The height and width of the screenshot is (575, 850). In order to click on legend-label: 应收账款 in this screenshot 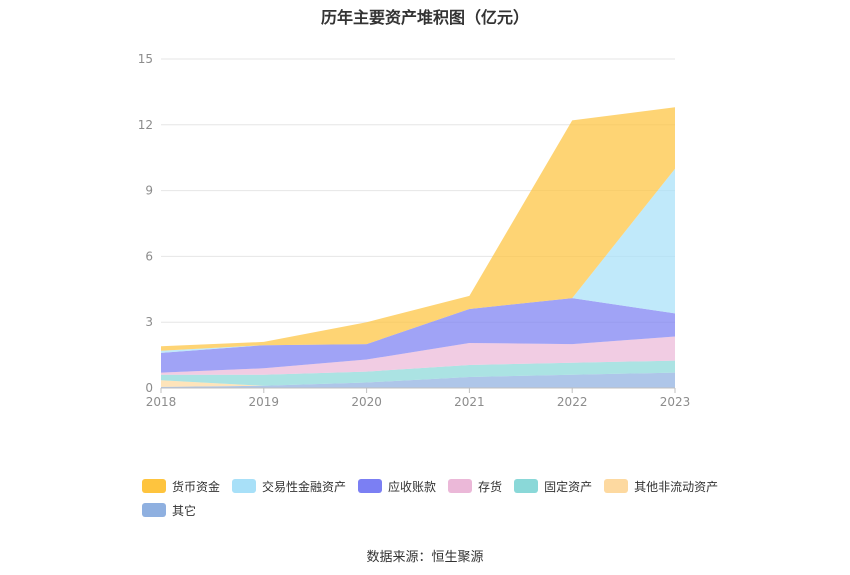, I will do `click(412, 486)`.